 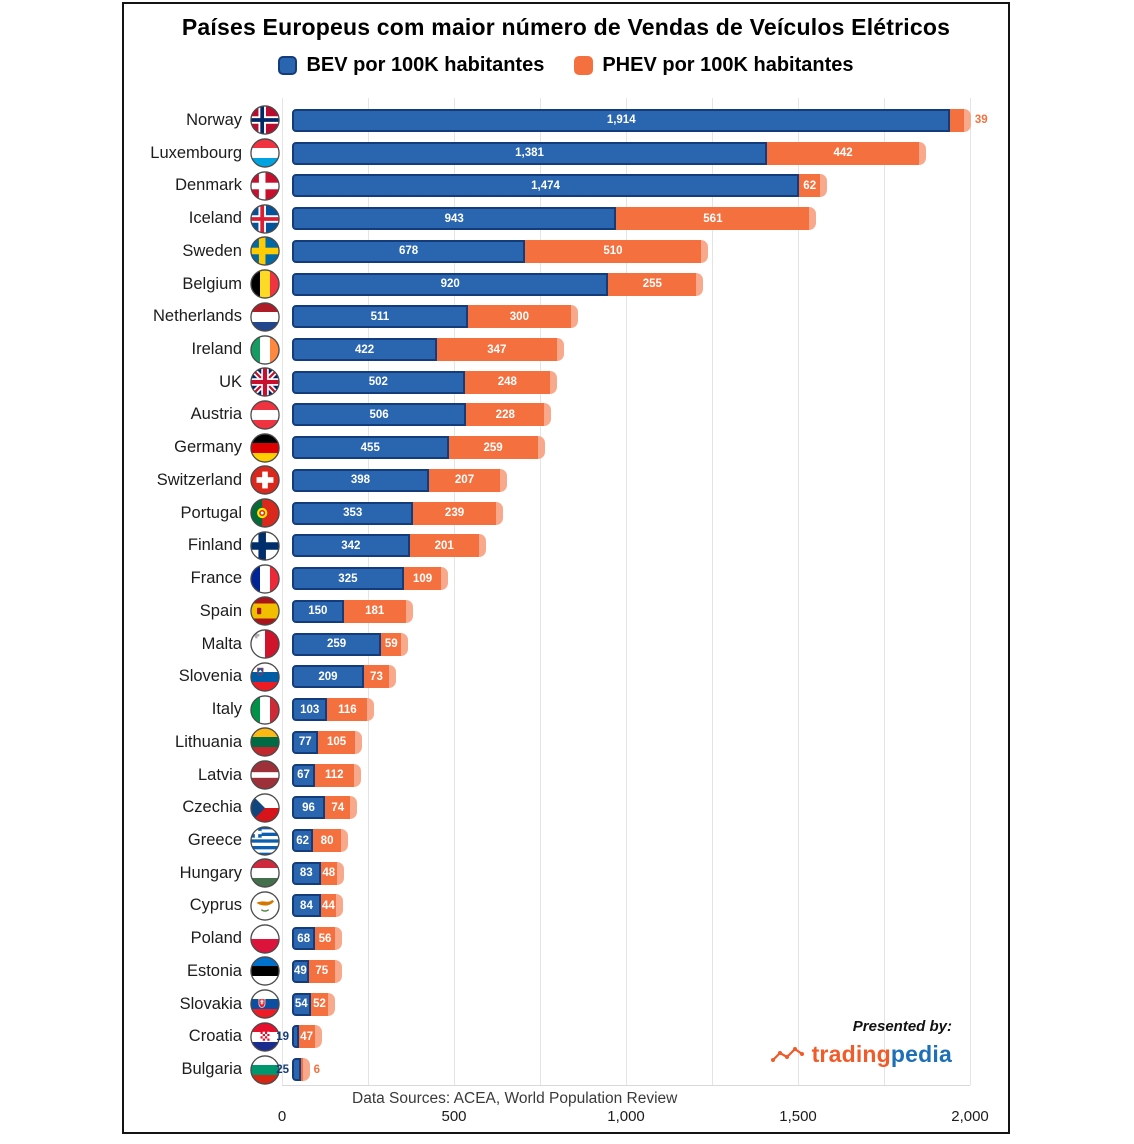 I want to click on stacked-bar-slovenia: 209 73, so click(x=636, y=677).